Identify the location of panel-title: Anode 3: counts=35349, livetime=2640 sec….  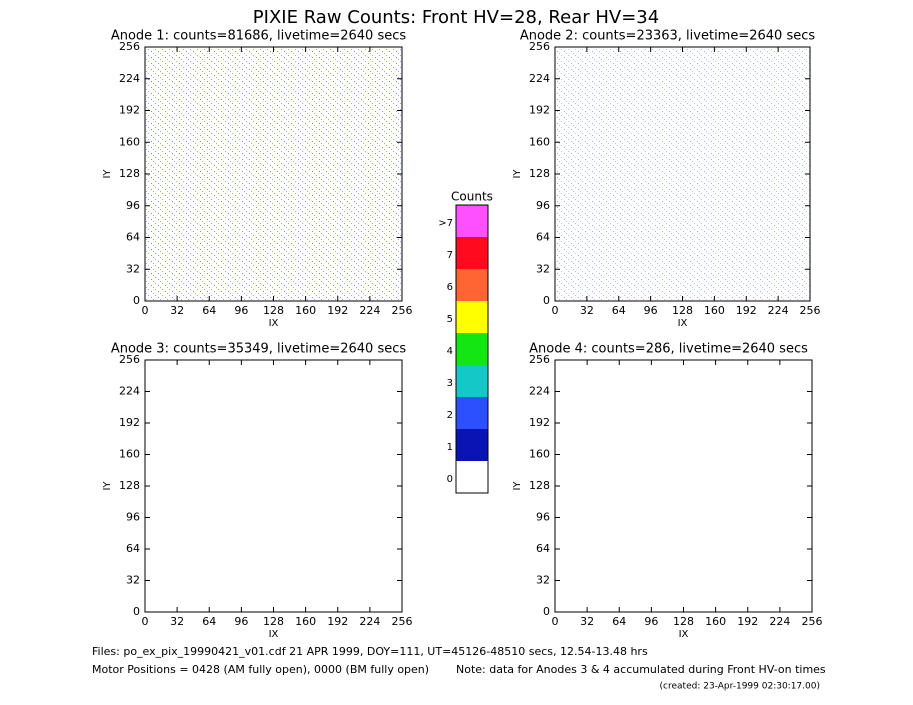
(259, 349).